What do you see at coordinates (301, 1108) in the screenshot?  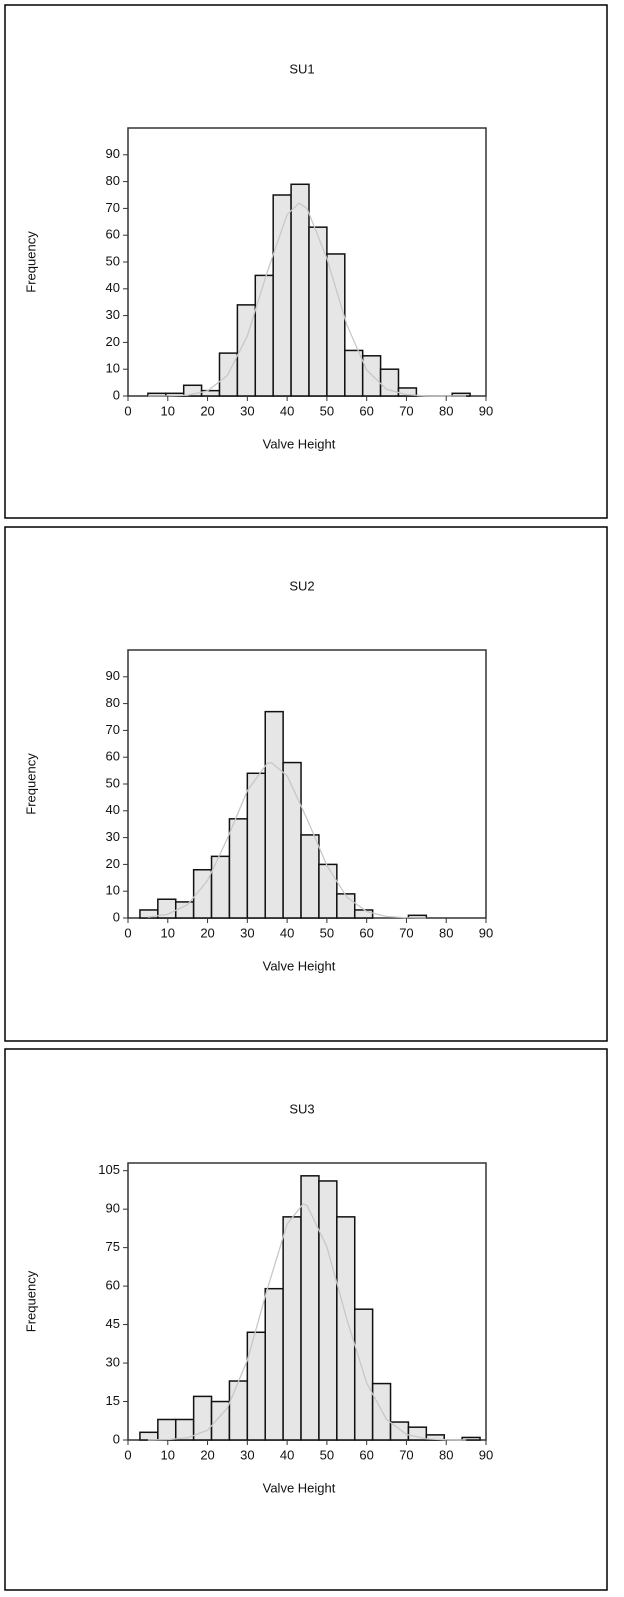 I see `chart-title: SU3` at bounding box center [301, 1108].